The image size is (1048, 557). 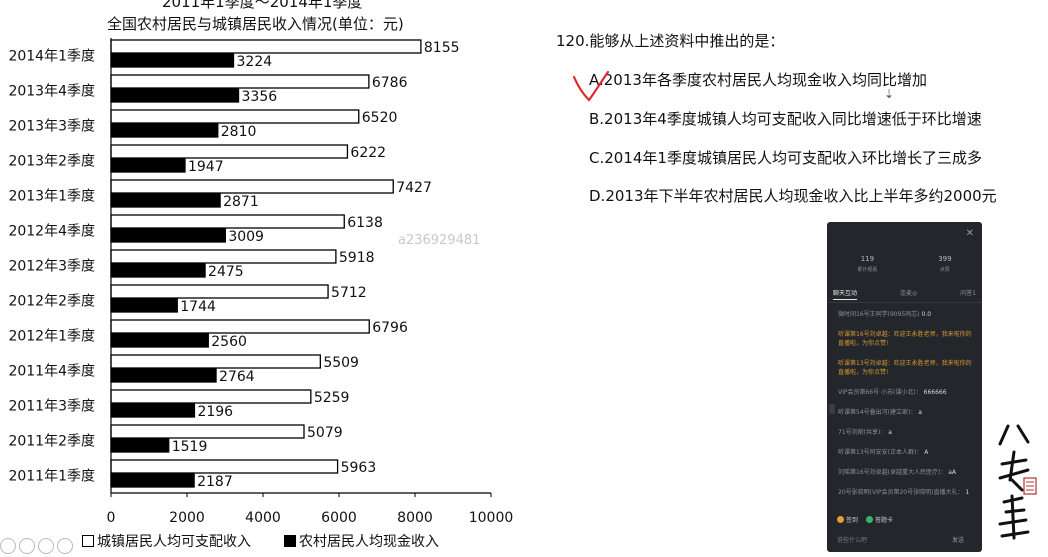 What do you see at coordinates (368, 153) in the screenshot?
I see `data-label: 6222` at bounding box center [368, 153].